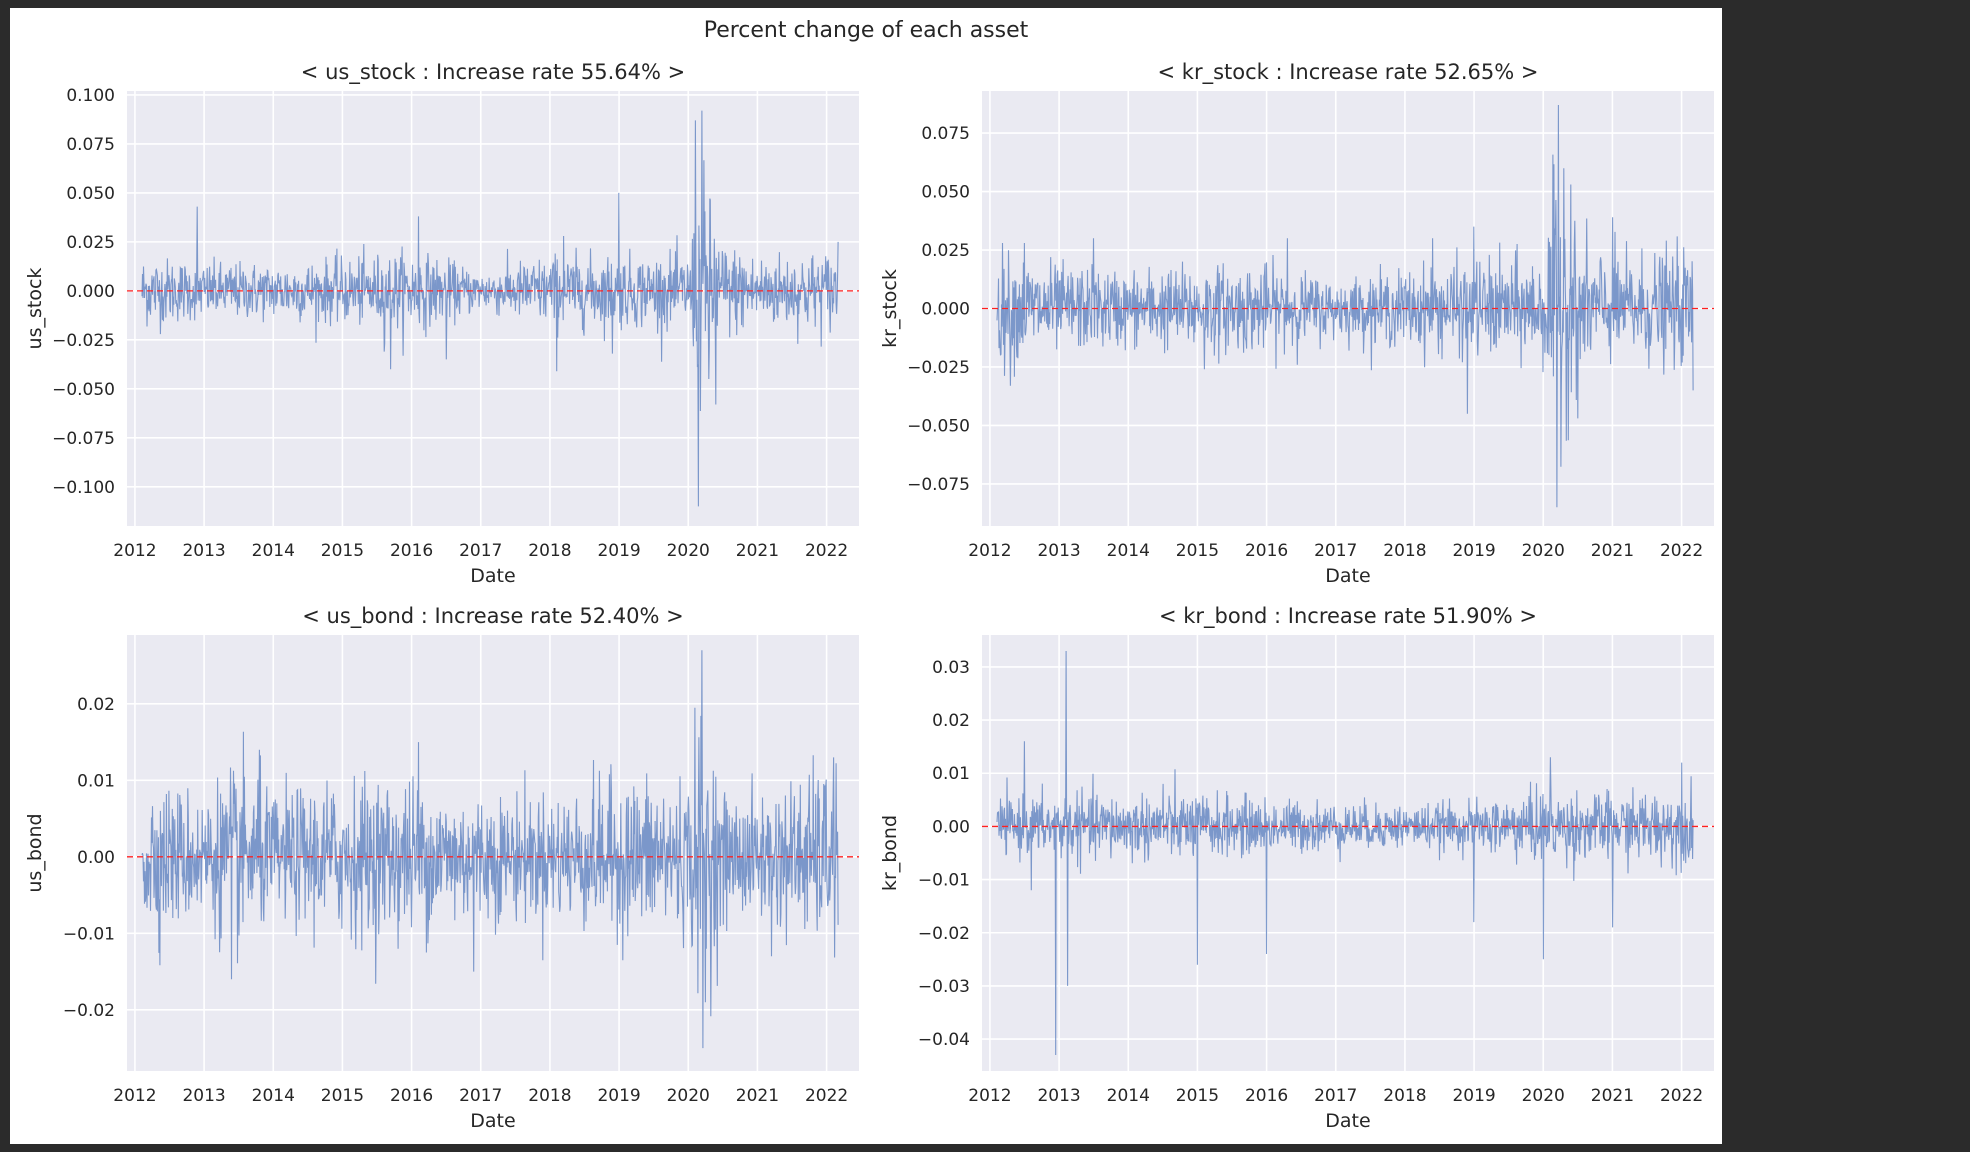 The image size is (1970, 1152). Describe the element at coordinates (944, 1040) in the screenshot. I see `y-tick-label: −0.04` at that location.